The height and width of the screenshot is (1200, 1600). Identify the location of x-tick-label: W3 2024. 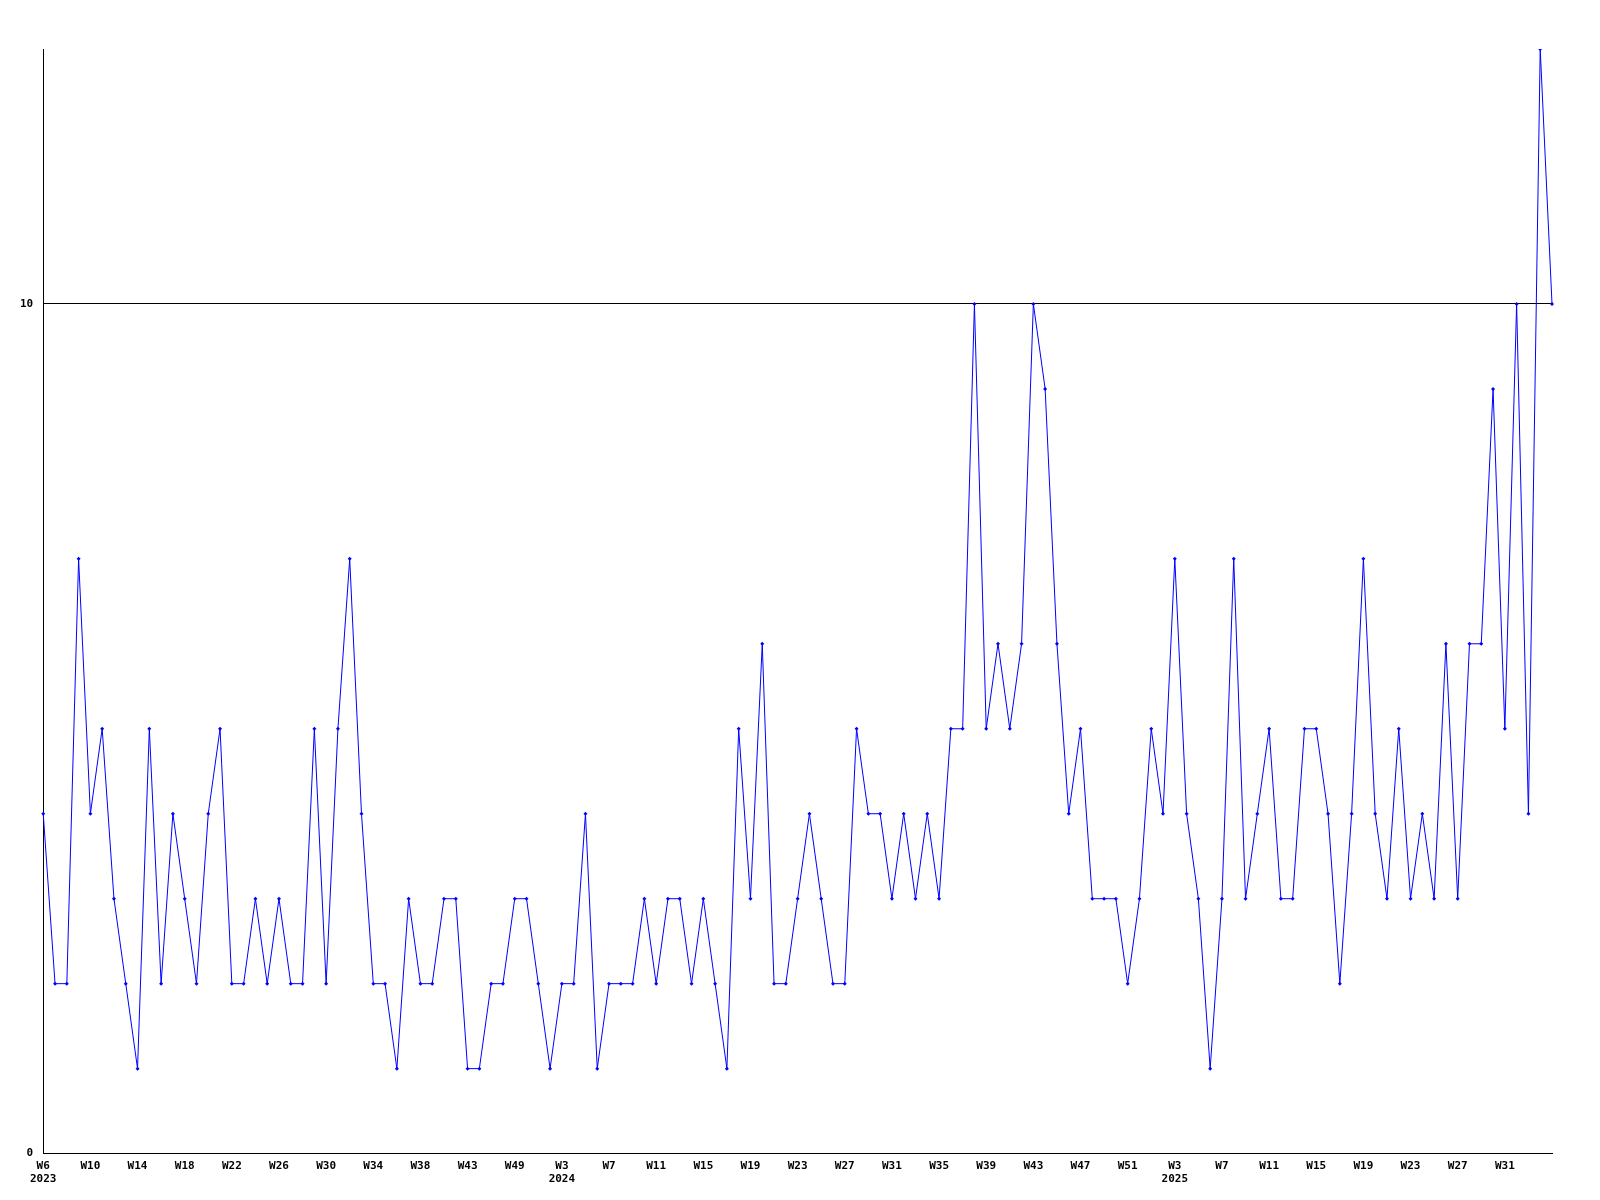
(562, 1172).